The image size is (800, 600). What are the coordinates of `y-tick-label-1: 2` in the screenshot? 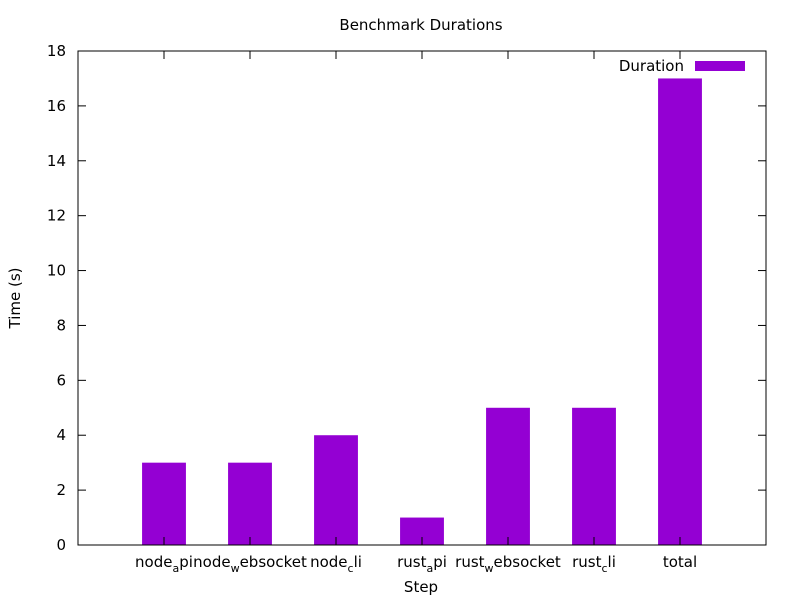 It's located at (61, 490).